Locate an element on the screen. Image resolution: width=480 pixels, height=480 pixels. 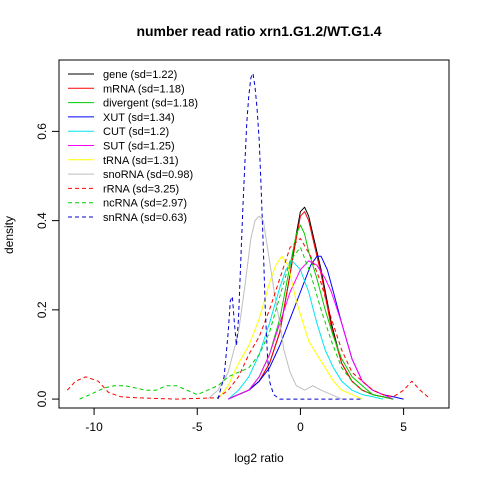
y-tick-label: 0.2 is located at coordinates (42, 309).